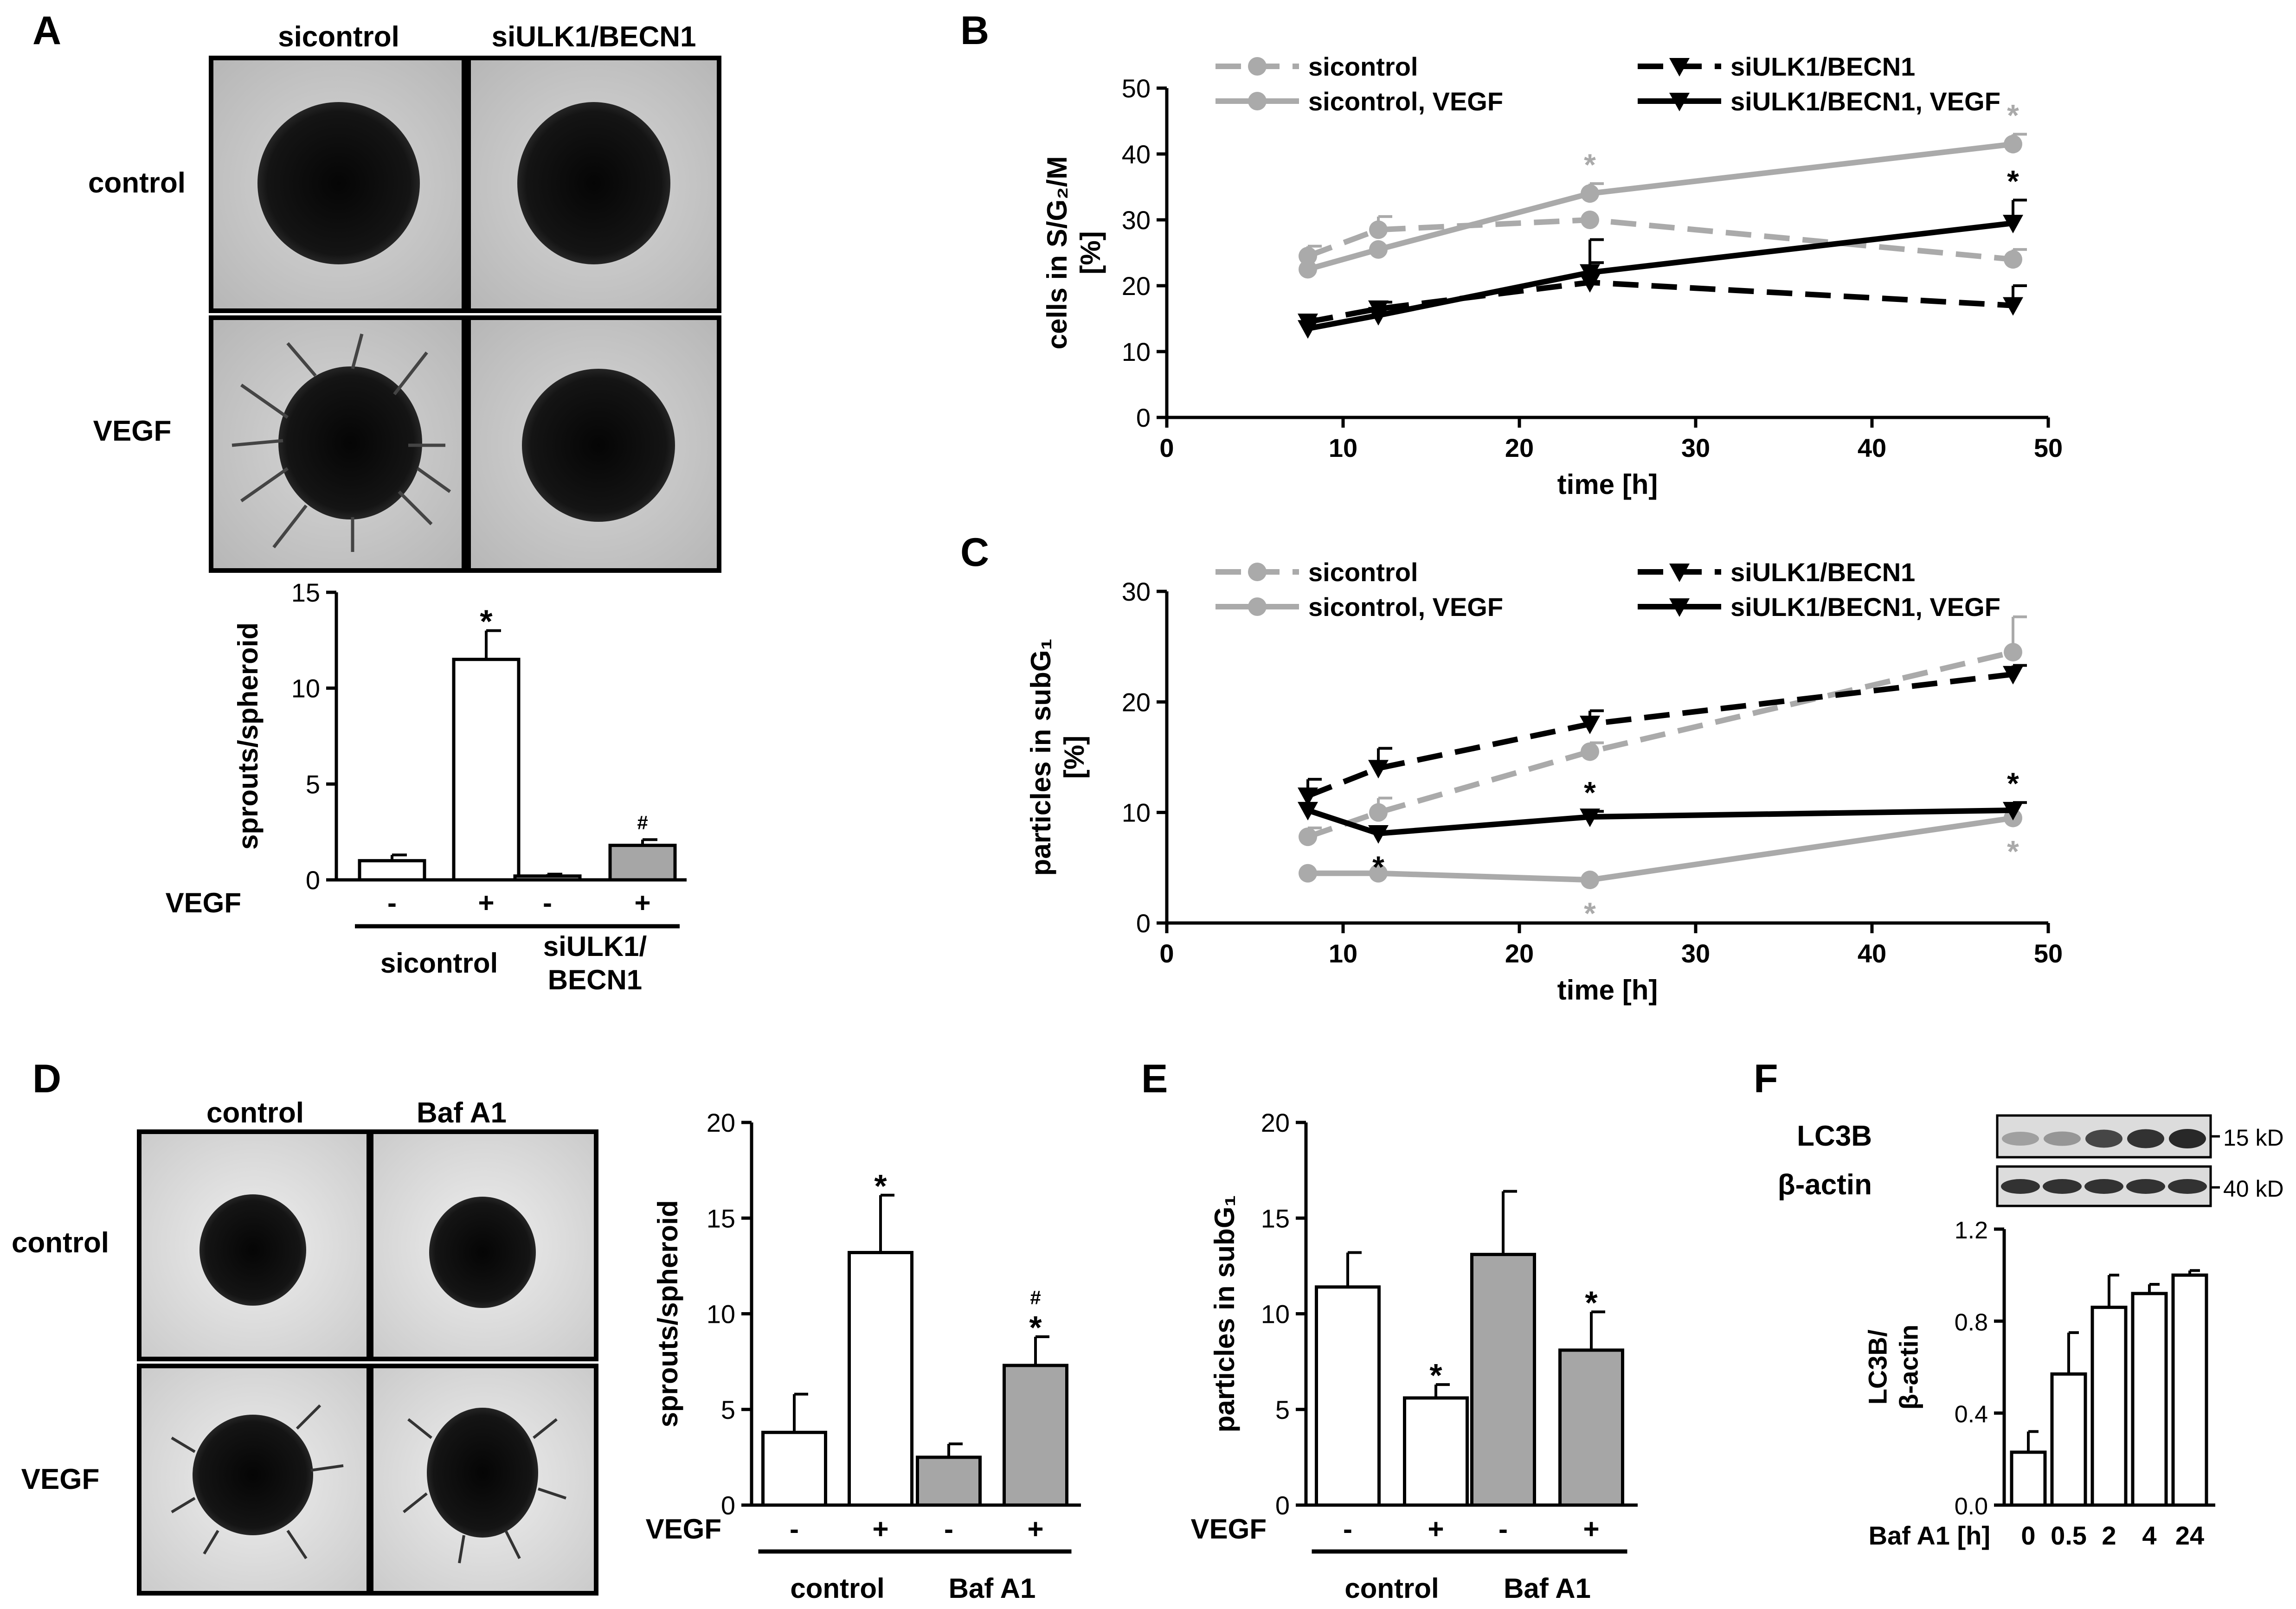  I want to click on x-tick-label: 30, so click(1695, 447).